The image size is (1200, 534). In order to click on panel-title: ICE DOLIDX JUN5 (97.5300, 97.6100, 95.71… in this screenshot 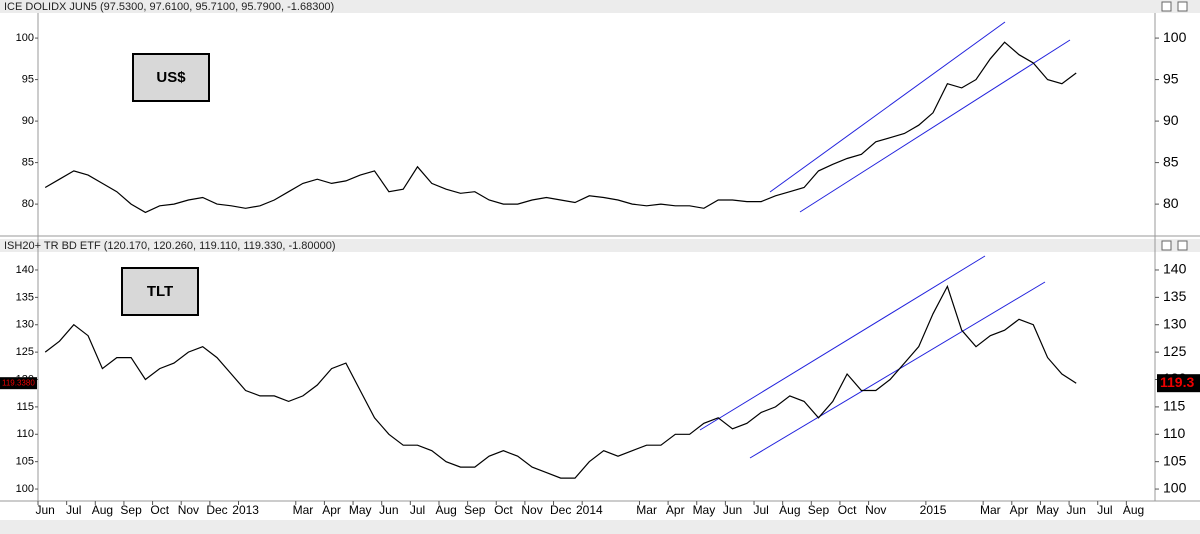, I will do `click(169, 7)`.